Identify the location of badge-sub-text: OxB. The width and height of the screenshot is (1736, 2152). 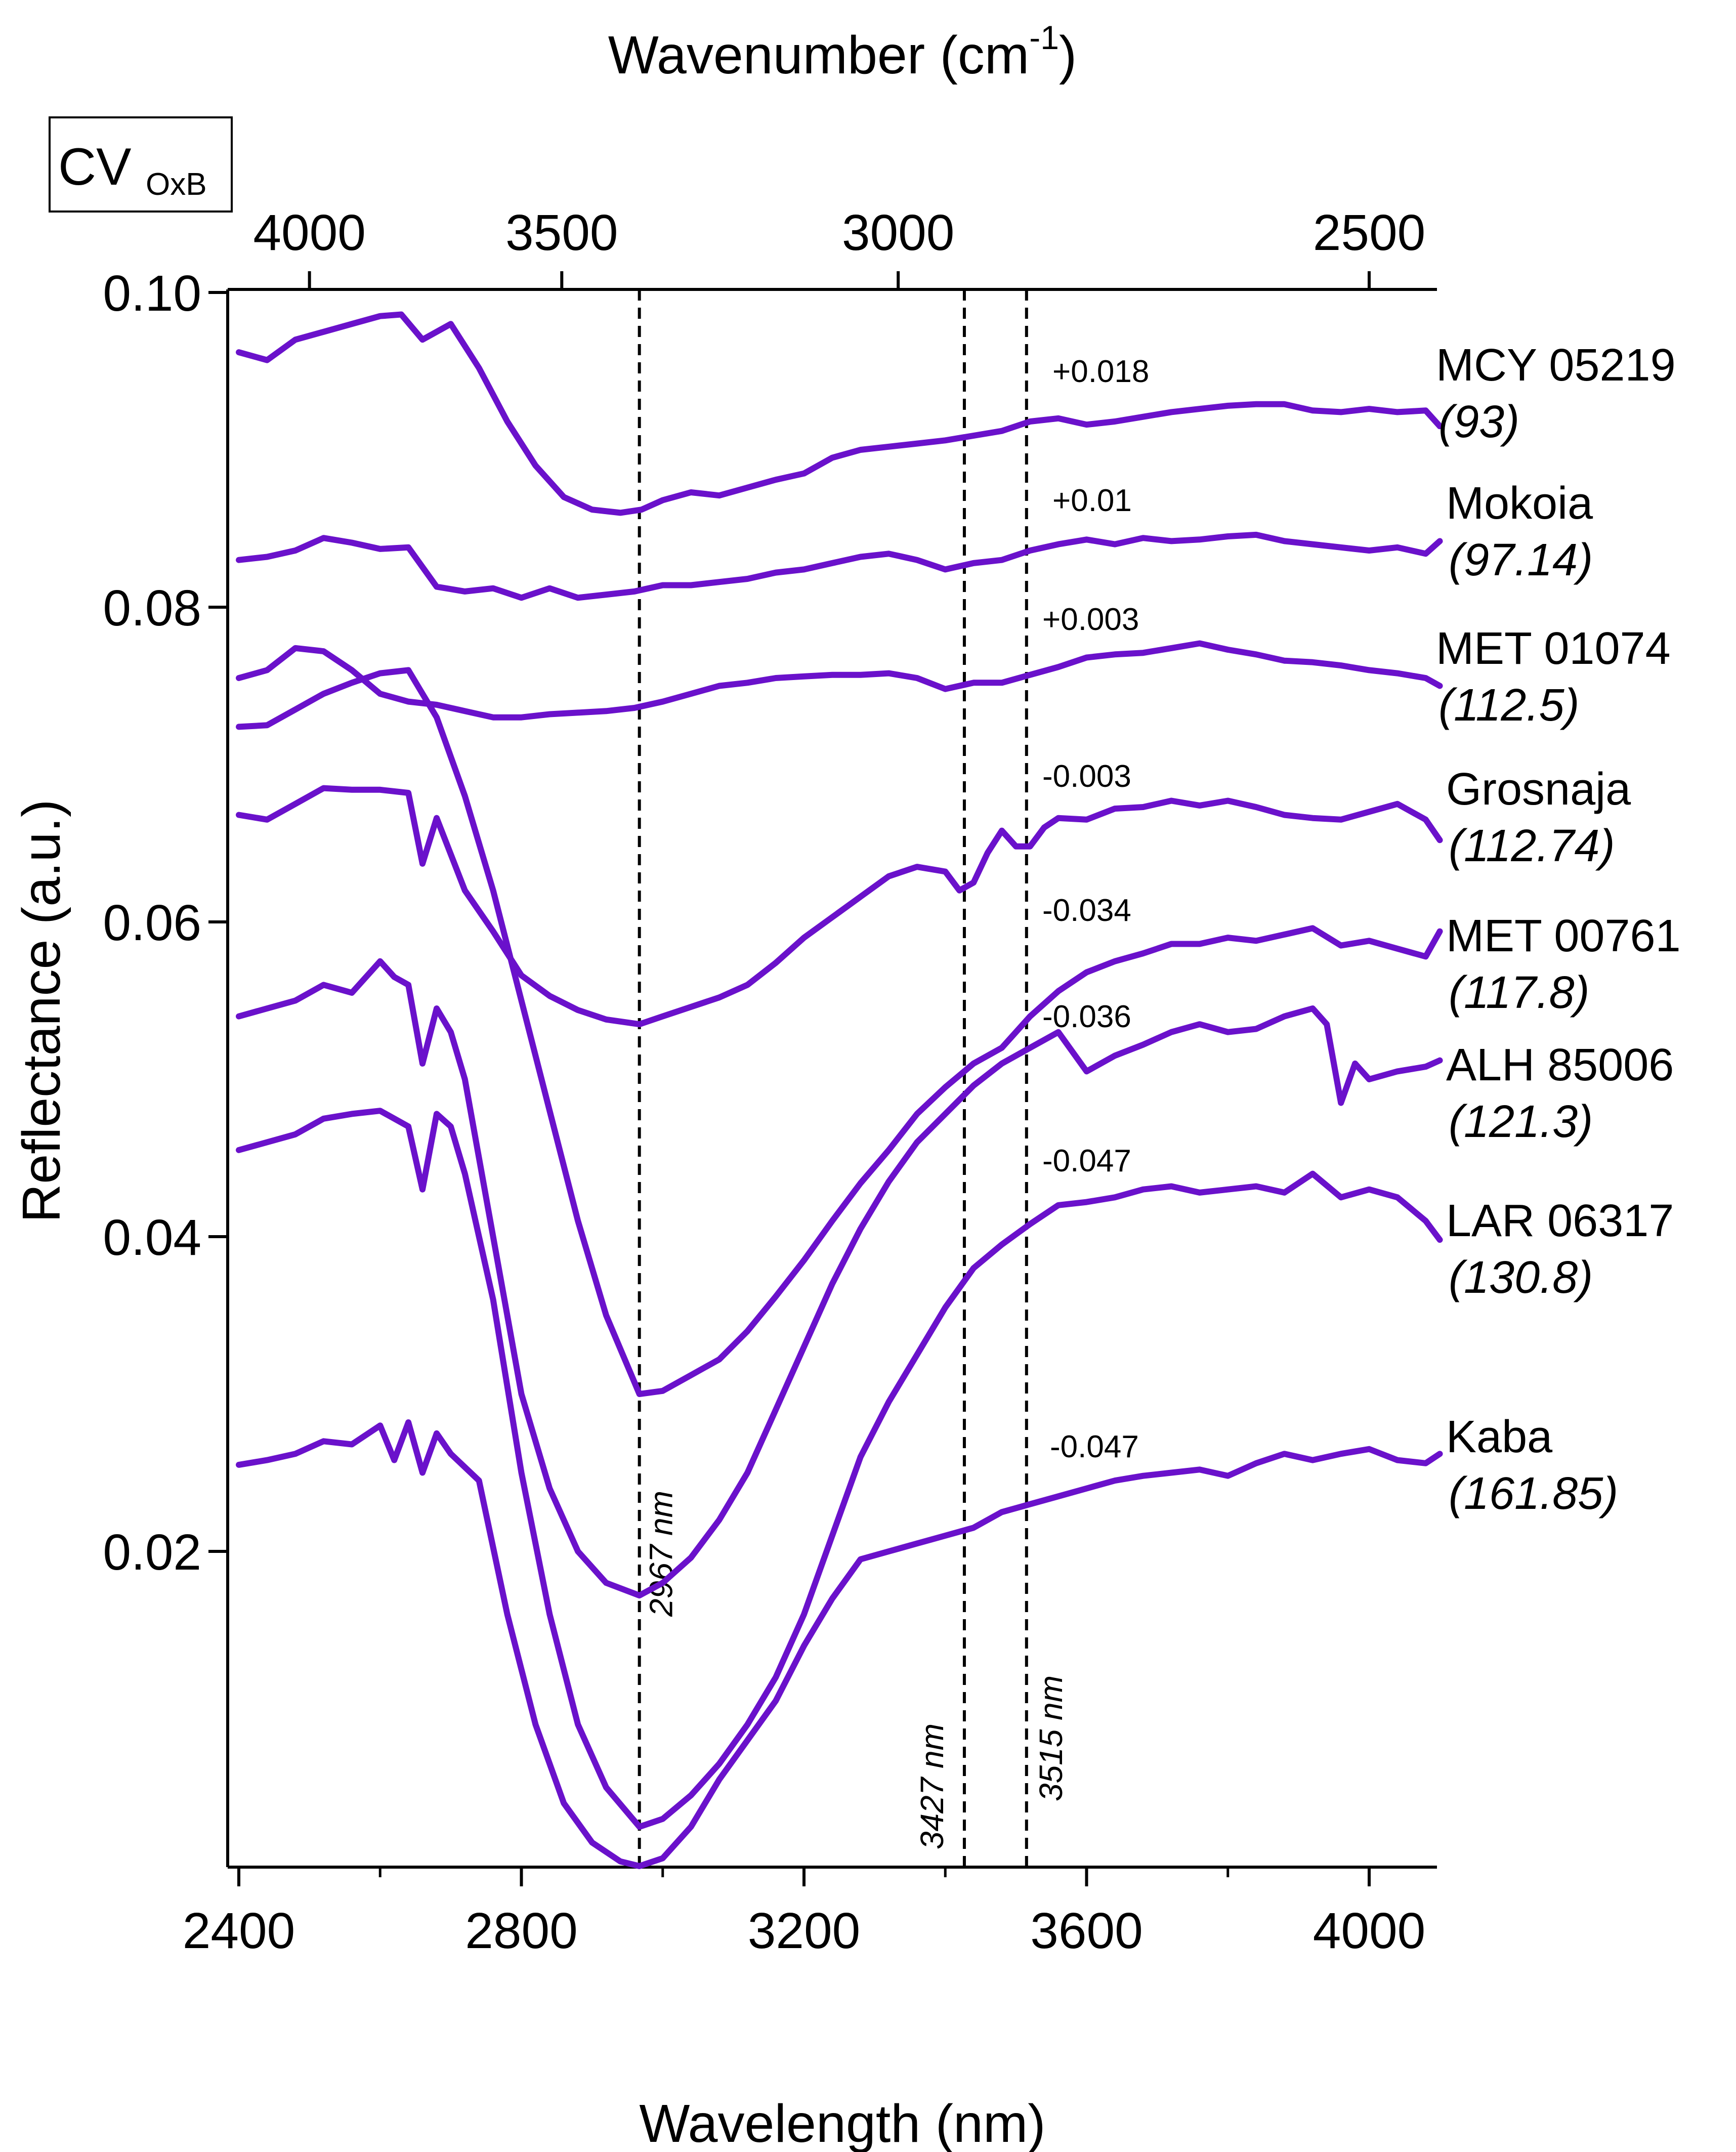
(176, 185).